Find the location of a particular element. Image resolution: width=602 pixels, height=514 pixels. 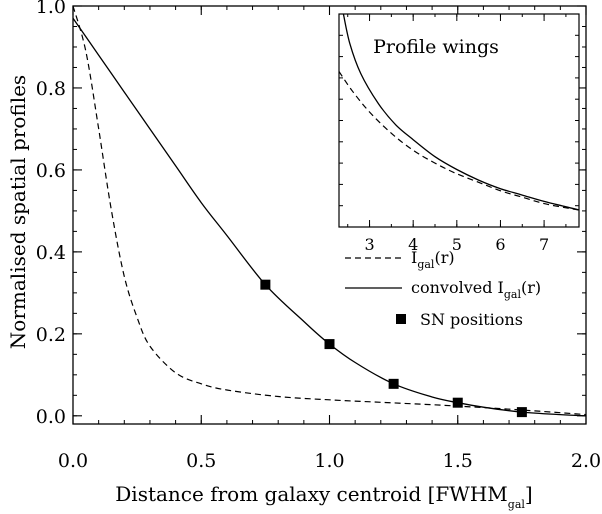

x-tick-label: 2.0 is located at coordinates (586, 461).